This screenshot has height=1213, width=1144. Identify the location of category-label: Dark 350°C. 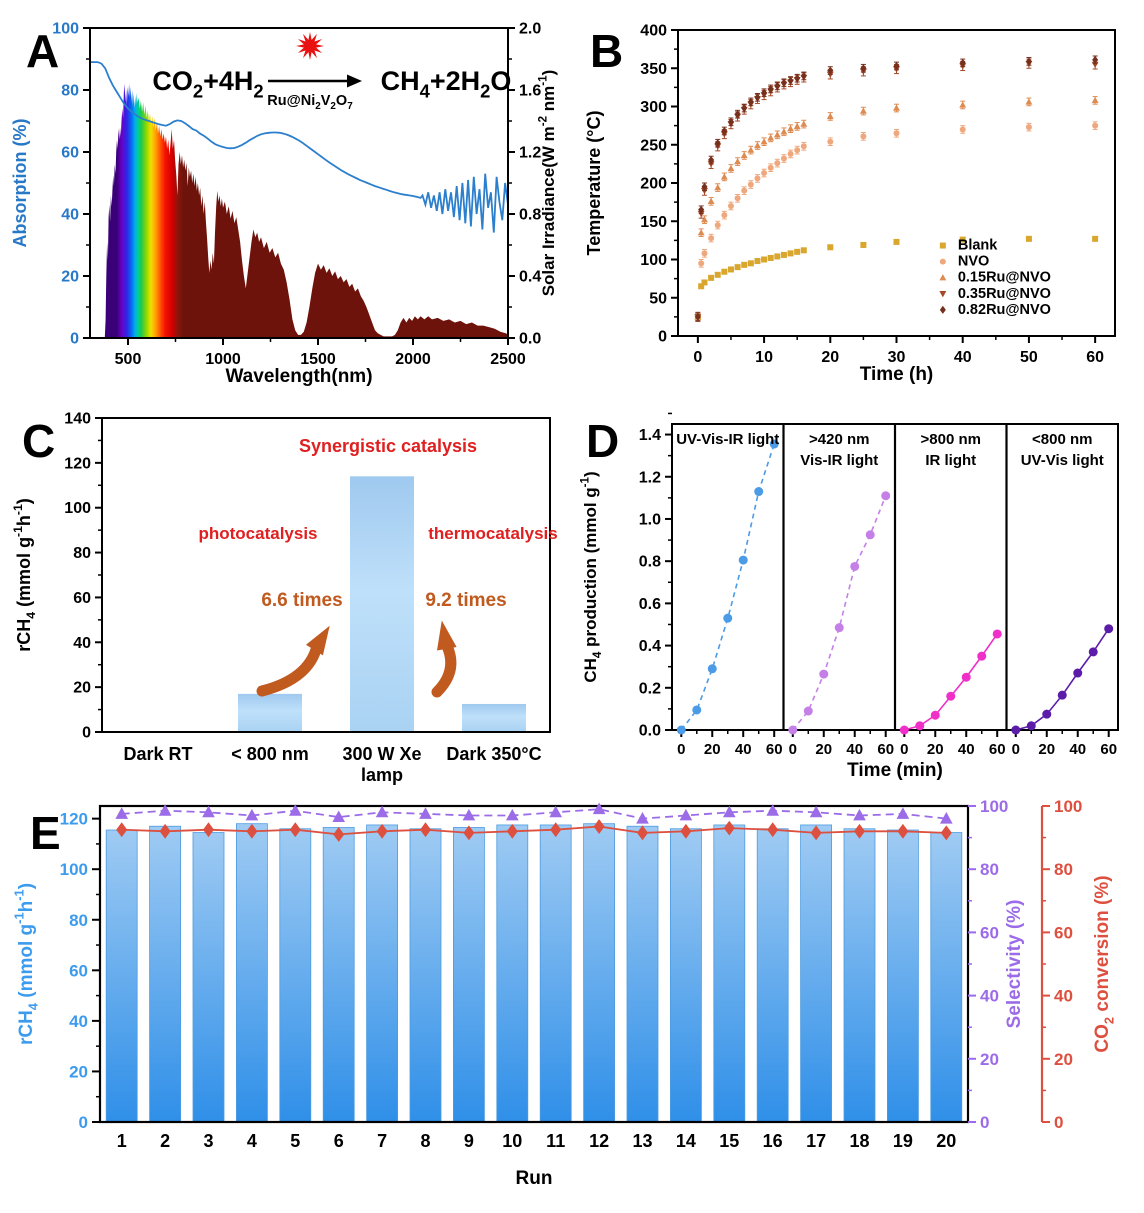
(493, 754).